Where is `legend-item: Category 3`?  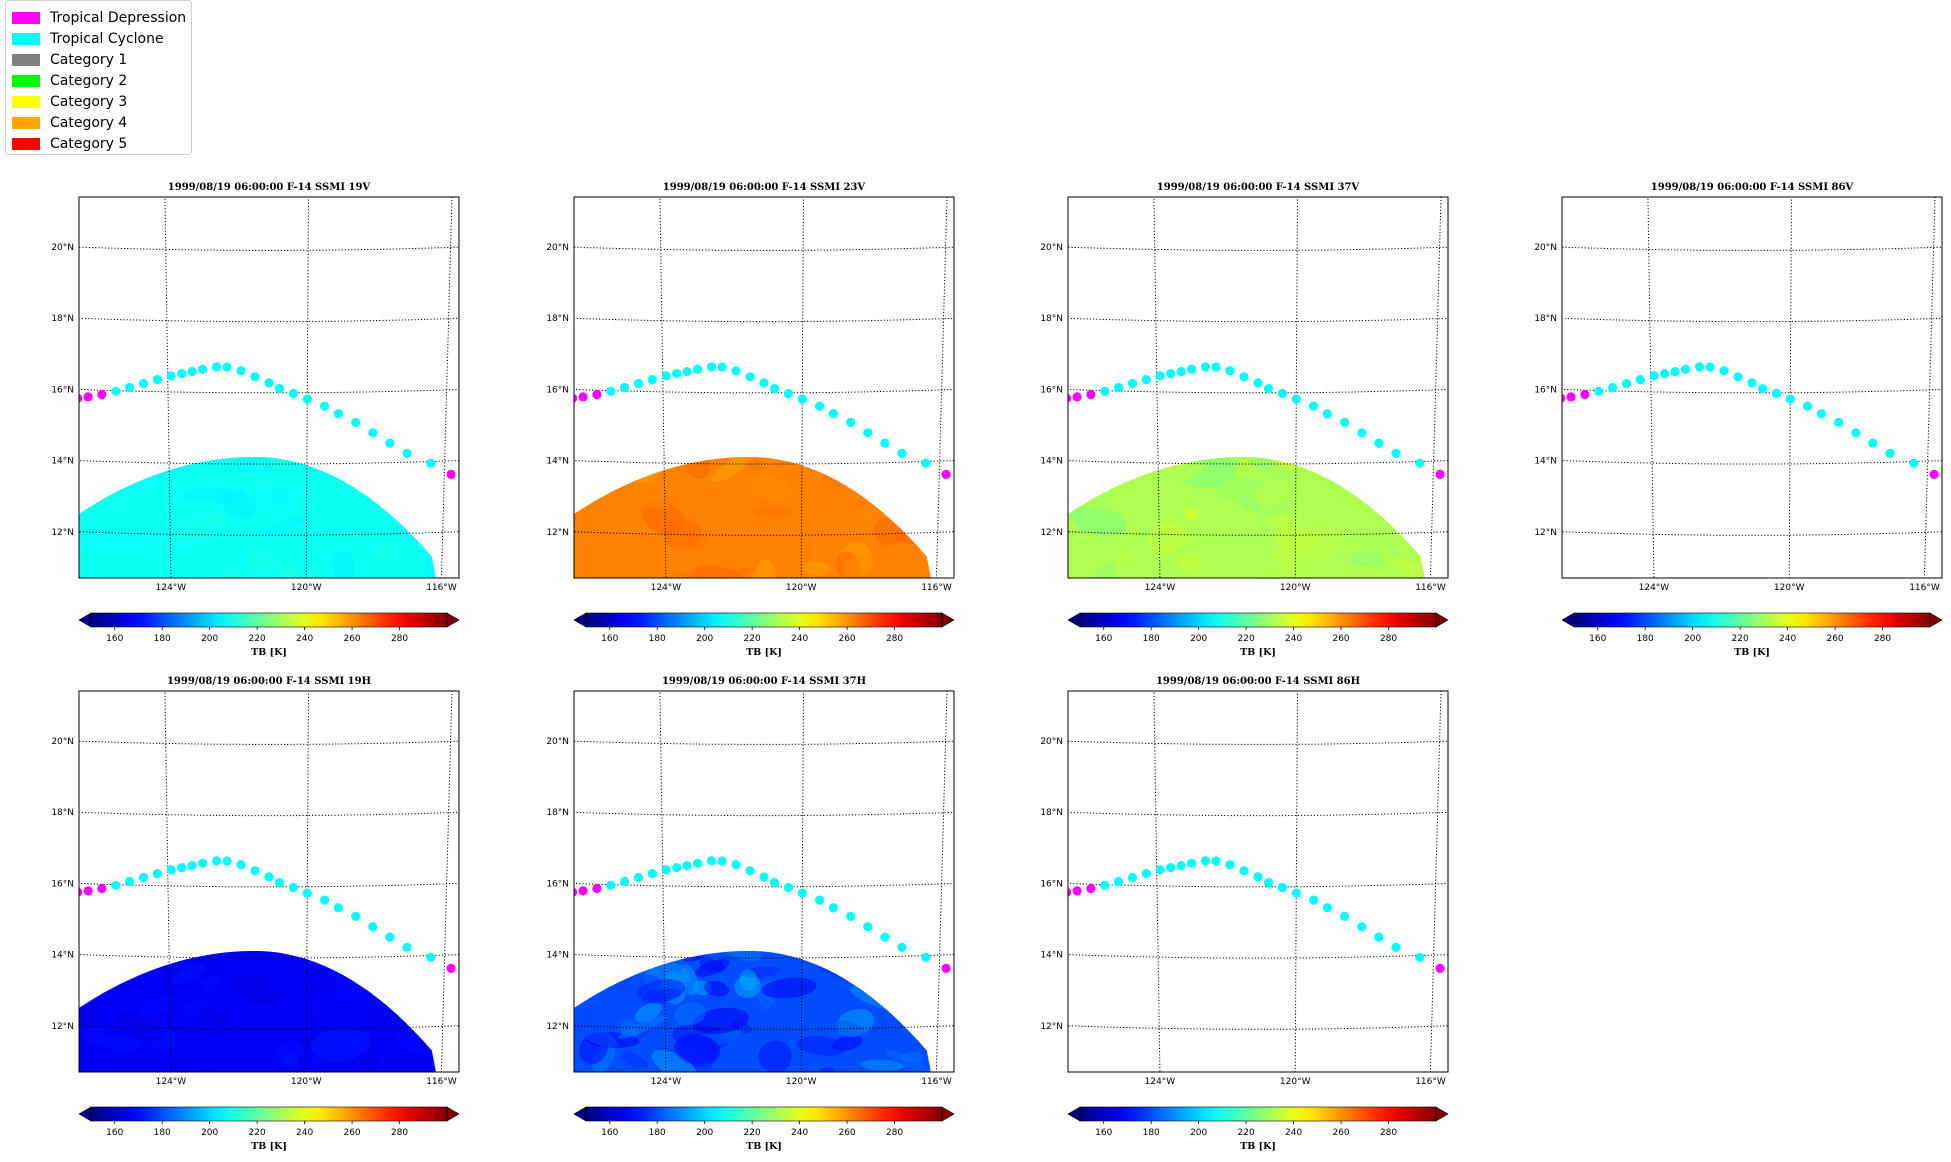 legend-item: Category 3 is located at coordinates (69, 102).